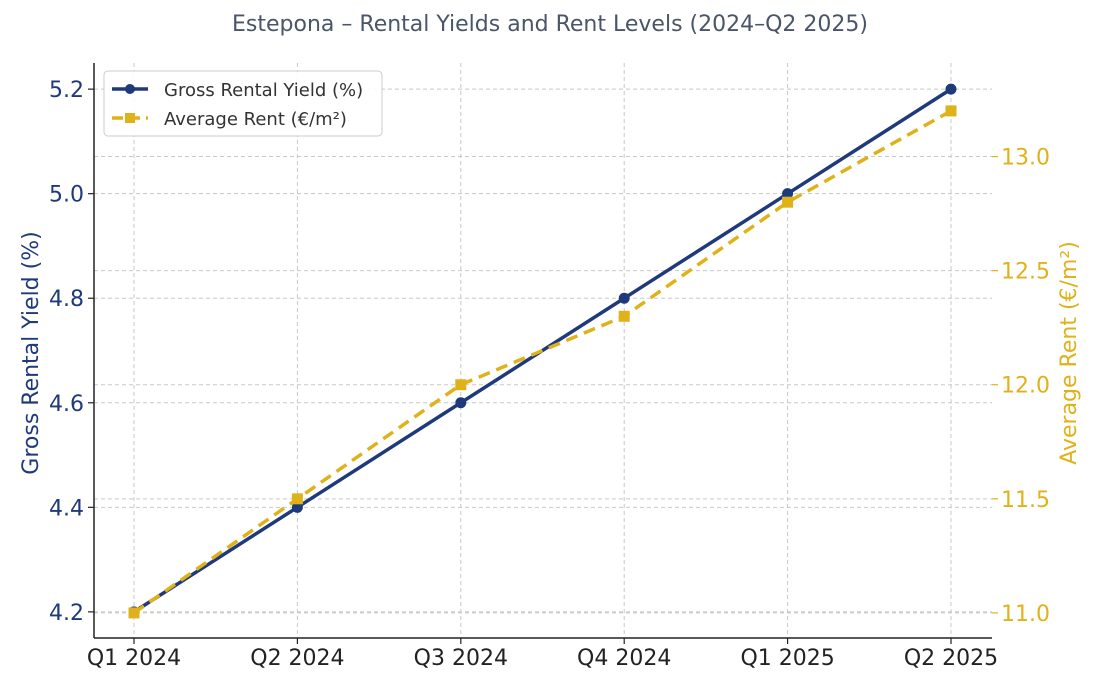 This screenshot has height=693, width=1100. Describe the element at coordinates (31, 352) in the screenshot. I see `y-axis-left-label: Gross Rental Yield (%)` at that location.